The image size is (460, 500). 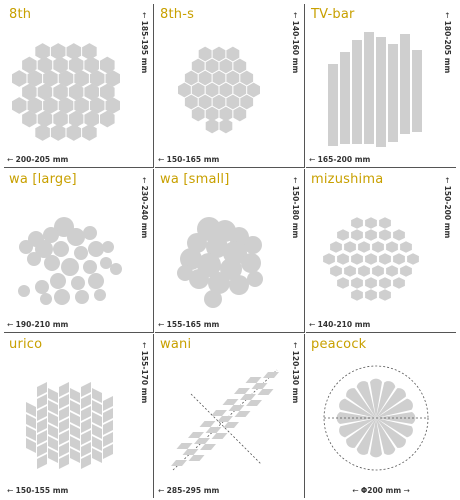 What do you see at coordinates (79, 251) in the screenshot?
I see `tile-card-wa-large: wa [large] ← 230-240 mm ← 190-210 mm` at bounding box center [79, 251].